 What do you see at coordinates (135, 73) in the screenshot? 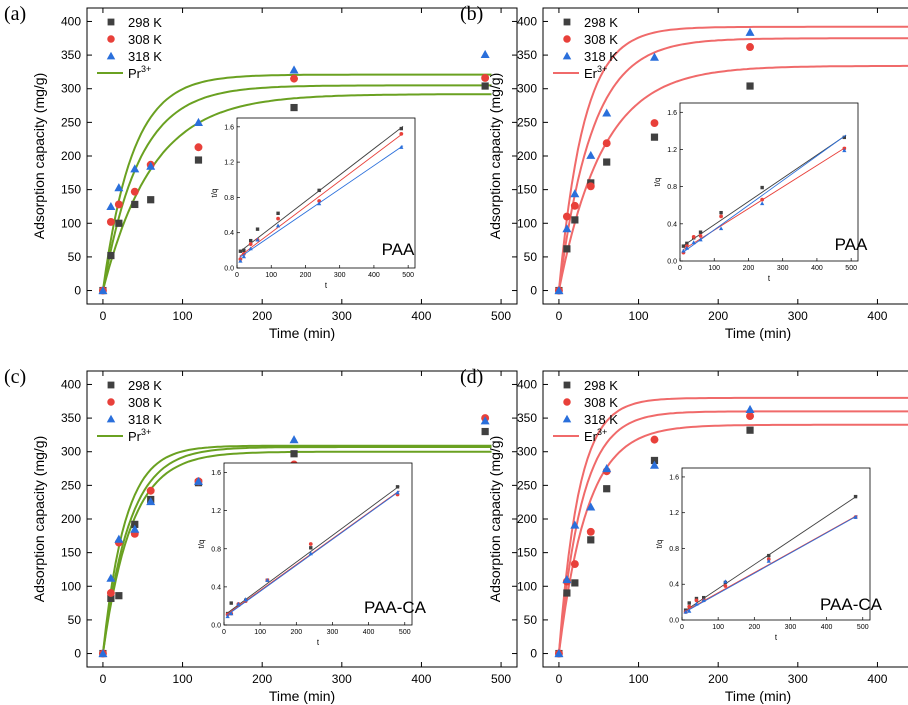
I see `legend-ion: Pr` at bounding box center [135, 73].